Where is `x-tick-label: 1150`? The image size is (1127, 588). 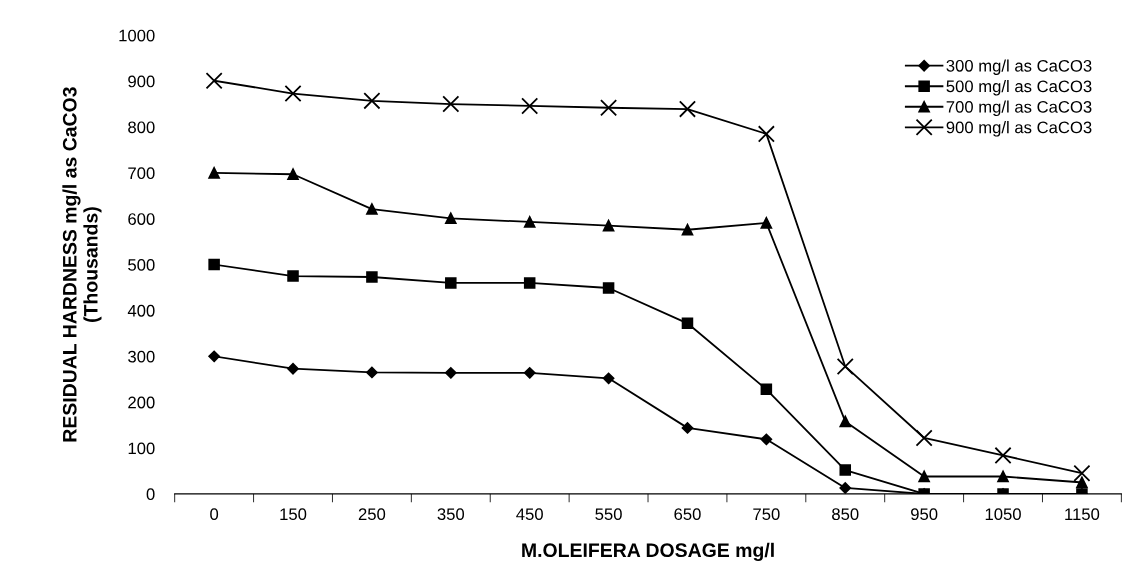
x-tick-label: 1150 is located at coordinates (1082, 514).